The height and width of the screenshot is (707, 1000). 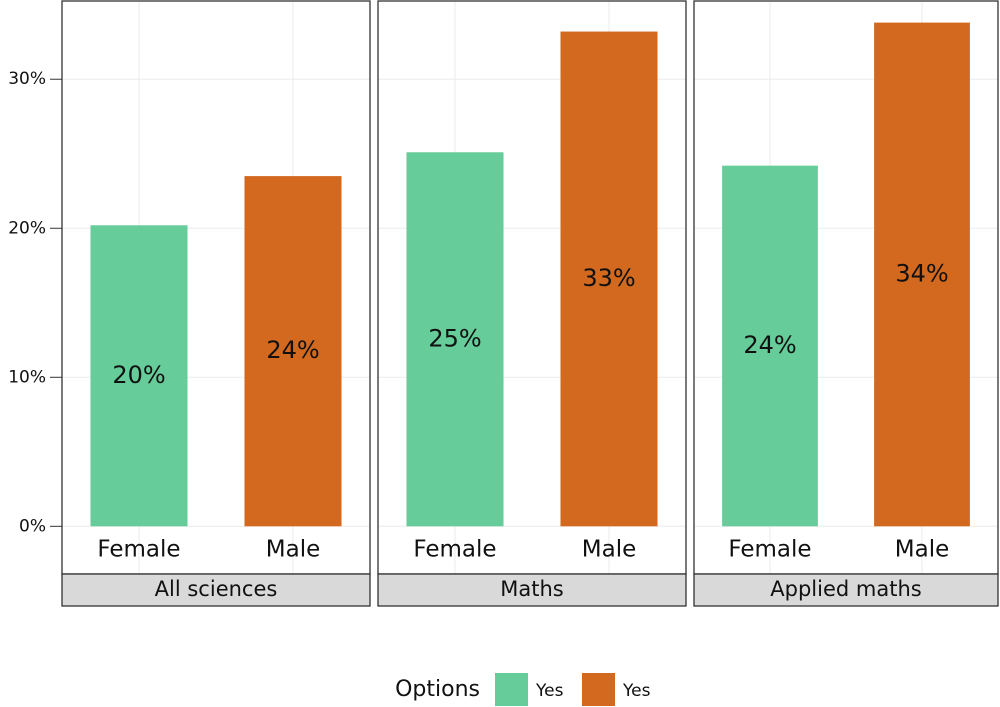 I want to click on strip-label: Maths, so click(x=531, y=589).